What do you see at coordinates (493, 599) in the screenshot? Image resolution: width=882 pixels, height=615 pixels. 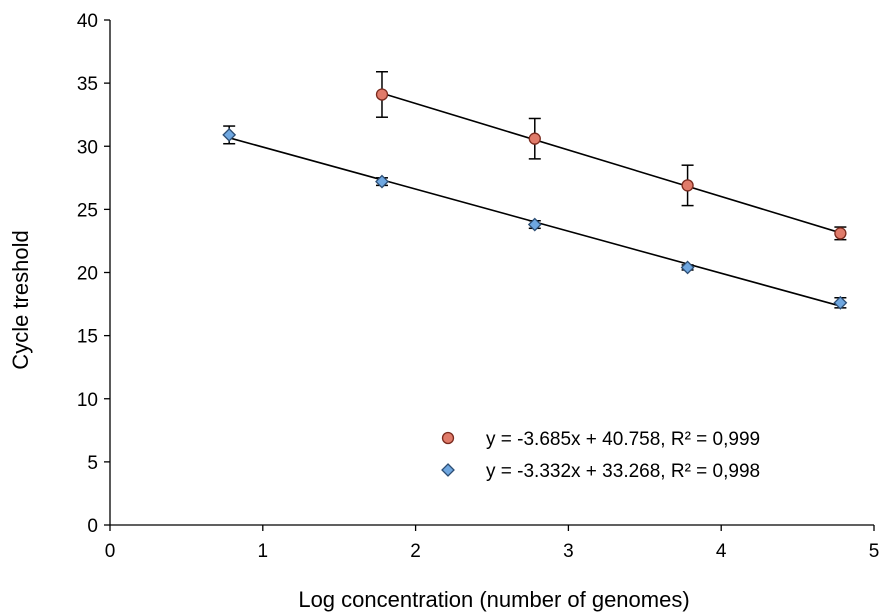 I see `x-axis-title: Log concentration (number of genomes)` at bounding box center [493, 599].